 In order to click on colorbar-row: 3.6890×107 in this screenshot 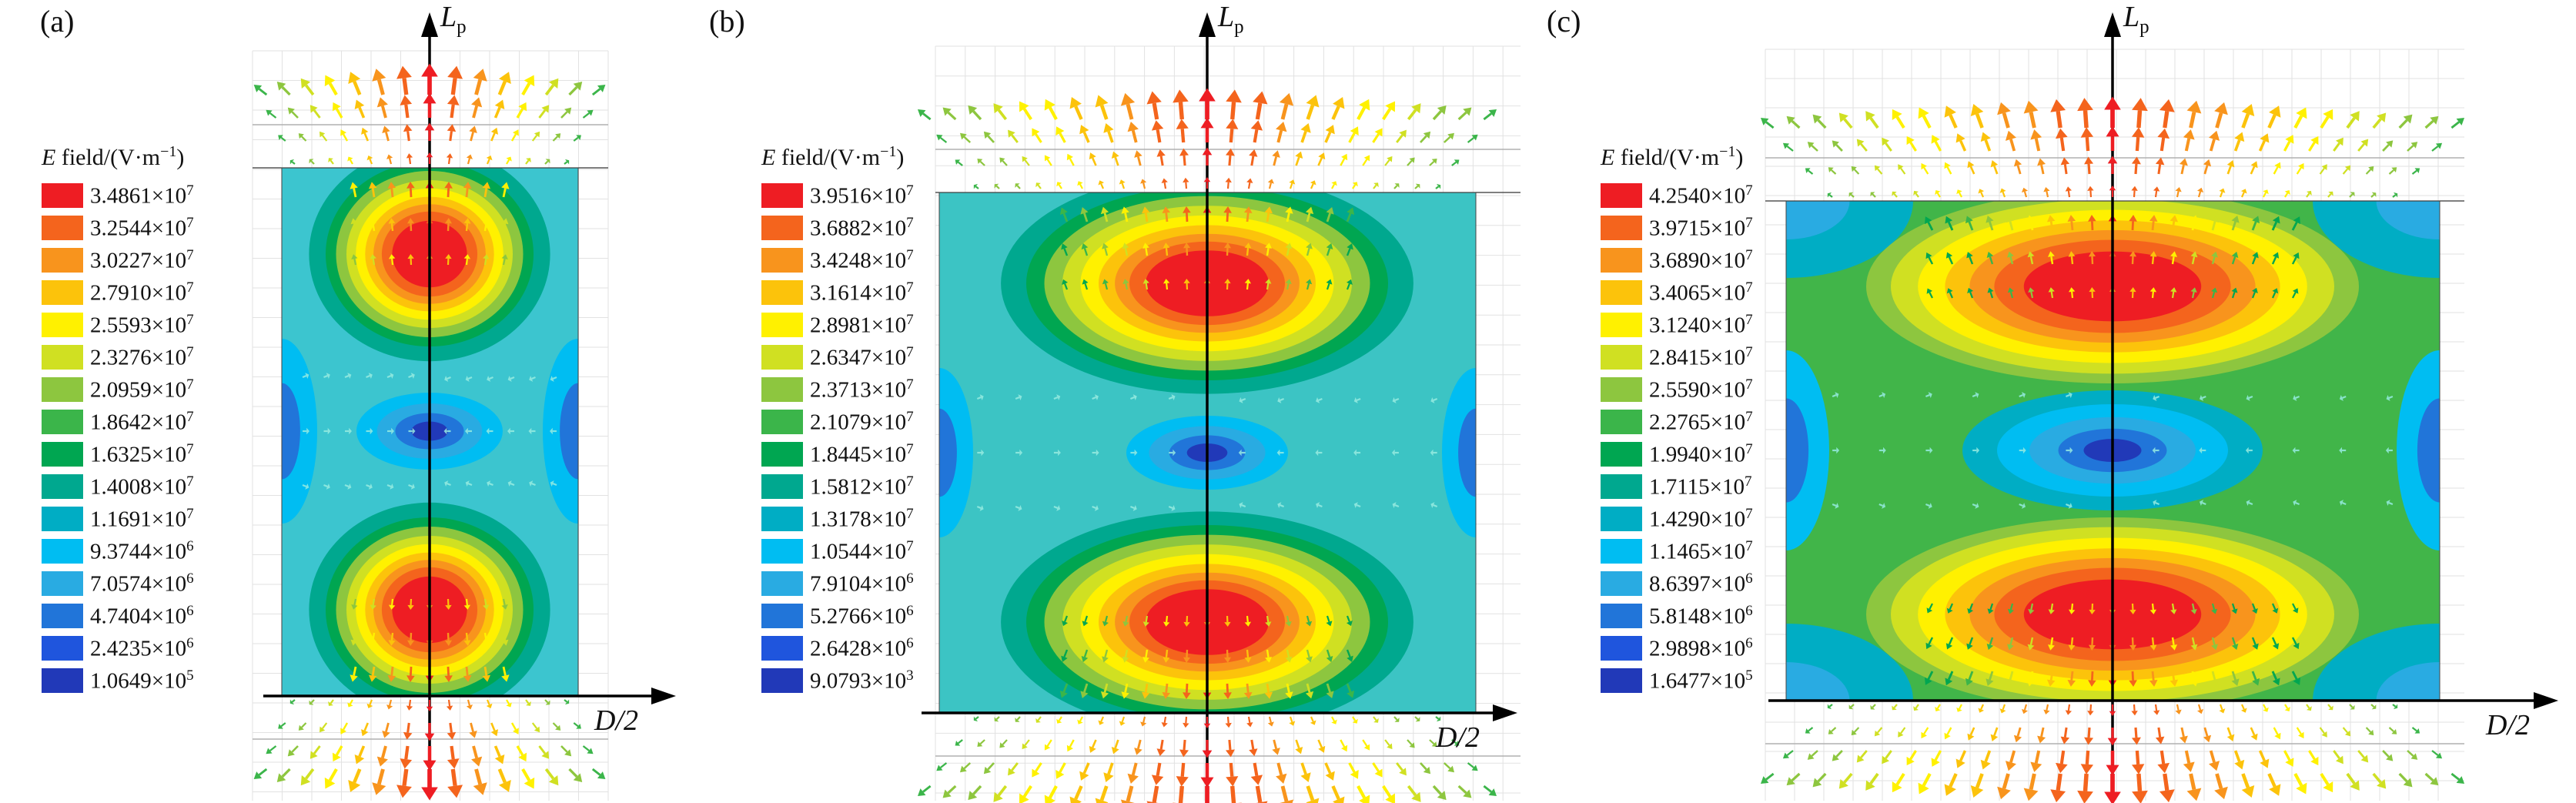, I will do `click(1705, 260)`.